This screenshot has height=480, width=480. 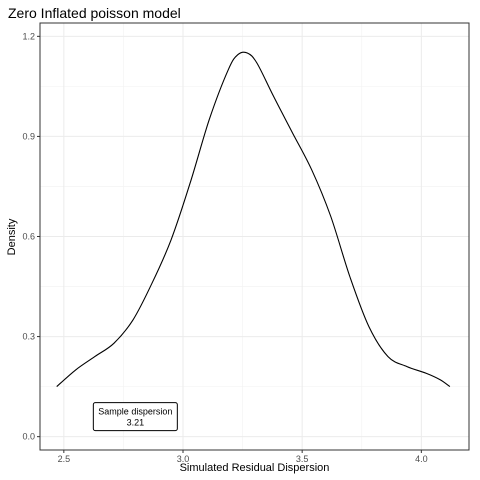 I want to click on annotation-box, so click(x=135, y=417).